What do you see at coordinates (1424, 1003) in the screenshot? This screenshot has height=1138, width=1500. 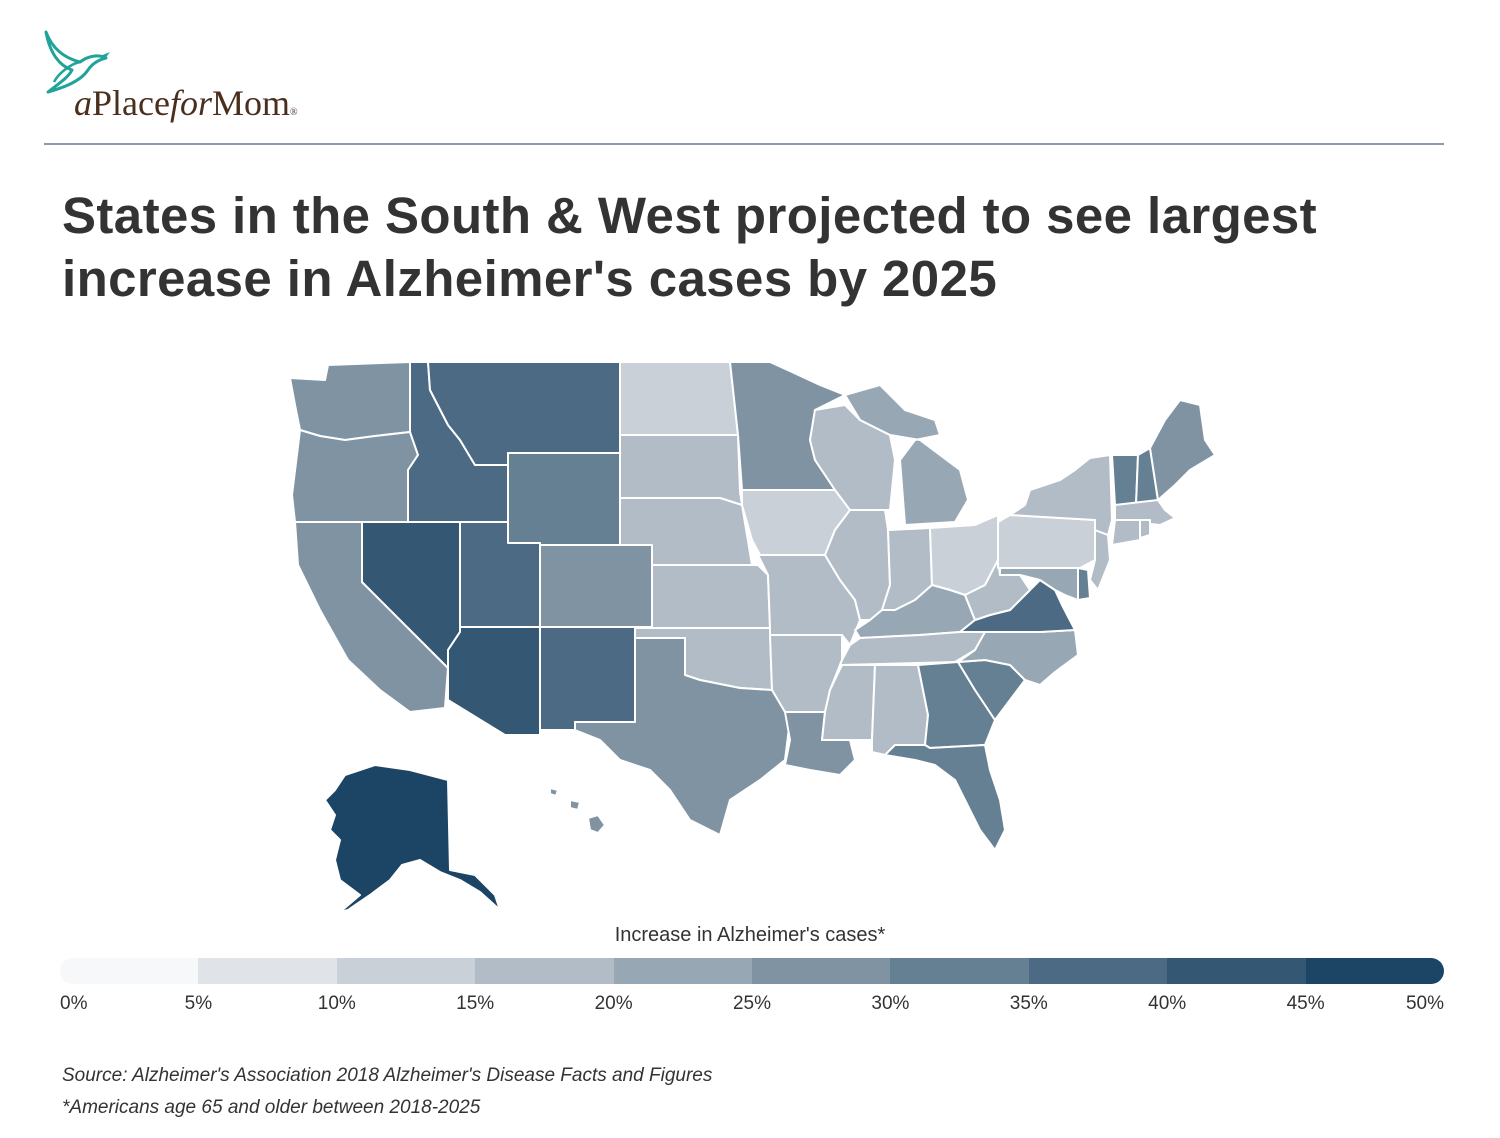 I see `legend-tick-label: 50%` at bounding box center [1424, 1003].